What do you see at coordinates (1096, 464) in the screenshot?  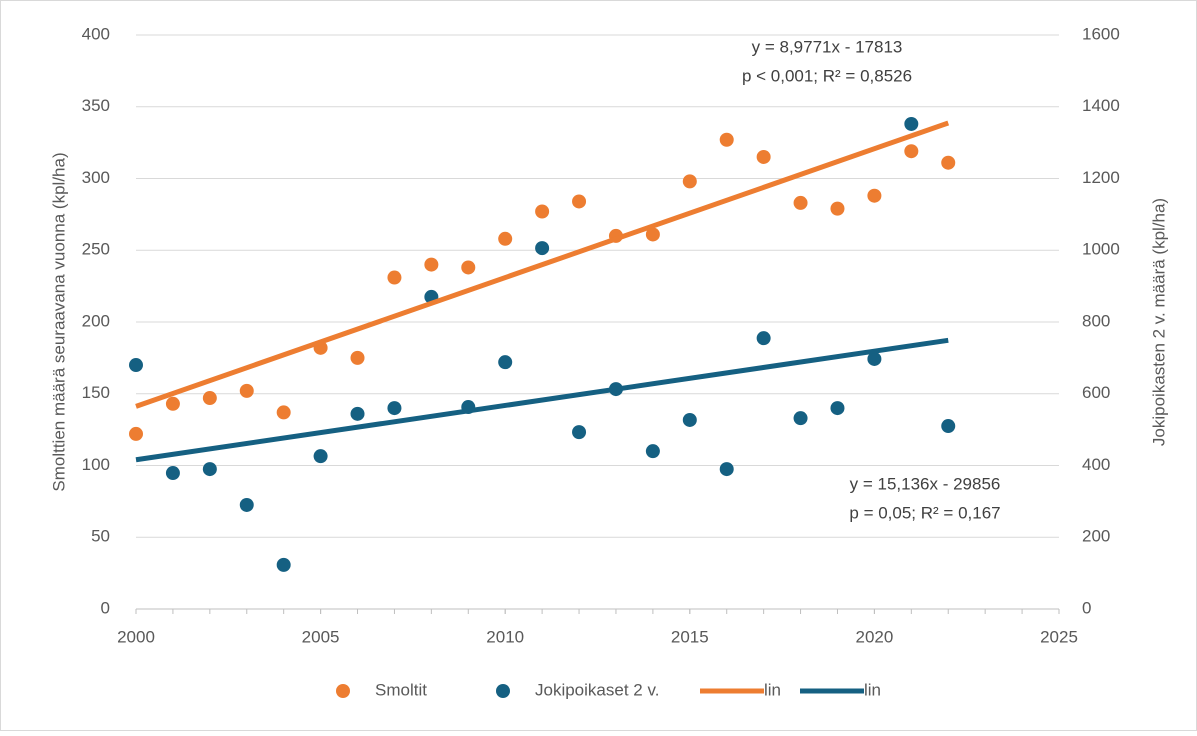 I see `y2-tick-label: 400` at bounding box center [1096, 464].